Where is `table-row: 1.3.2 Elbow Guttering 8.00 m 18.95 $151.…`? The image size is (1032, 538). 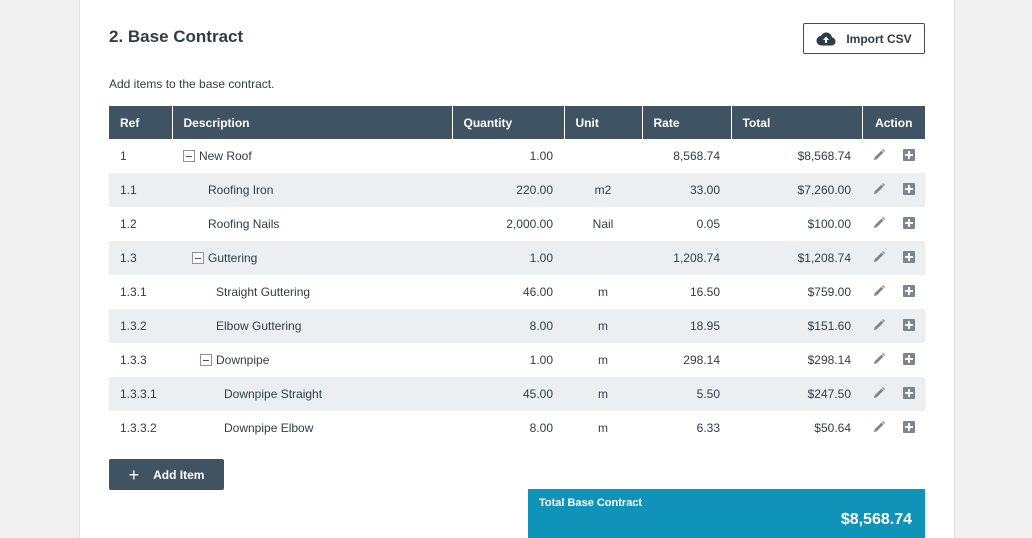 table-row: 1.3.2 Elbow Guttering 8.00 m 18.95 $151.… is located at coordinates (517, 326).